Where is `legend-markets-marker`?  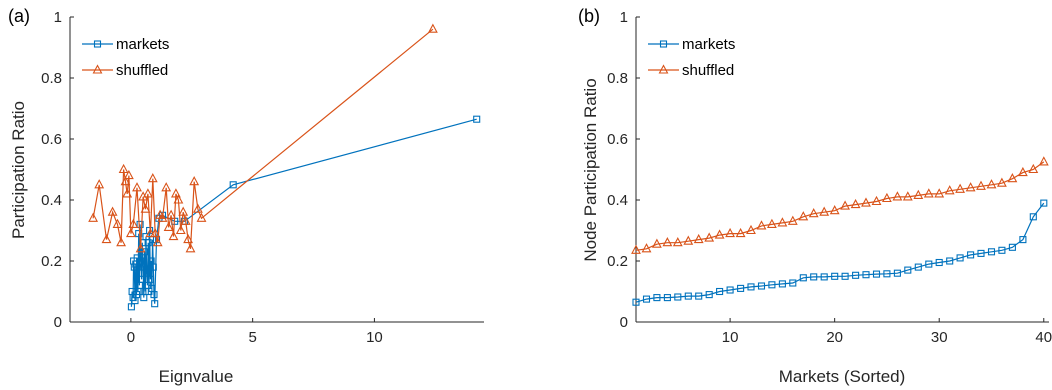
legend-markets-marker is located at coordinates (97, 44).